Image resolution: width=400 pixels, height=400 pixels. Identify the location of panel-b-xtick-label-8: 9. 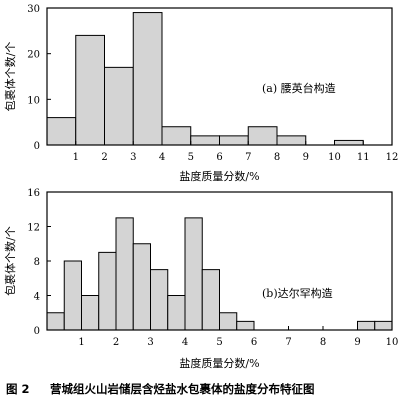
(357, 342).